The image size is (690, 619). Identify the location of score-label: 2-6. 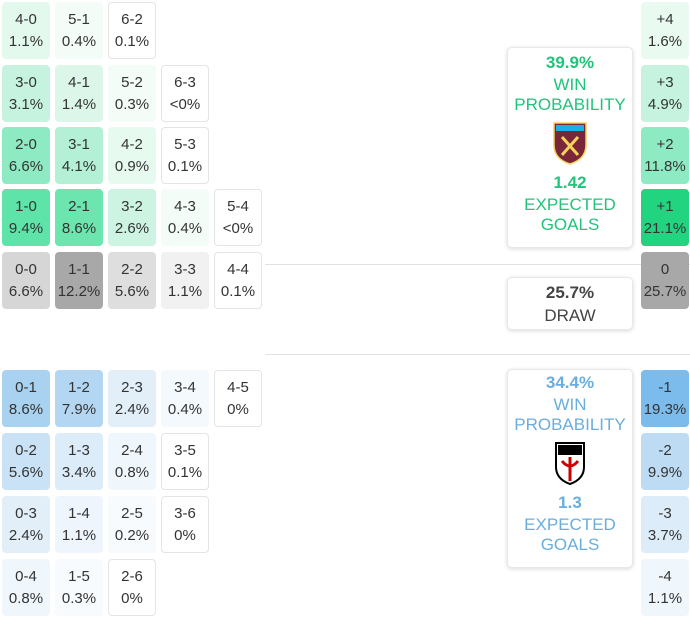
(132, 576).